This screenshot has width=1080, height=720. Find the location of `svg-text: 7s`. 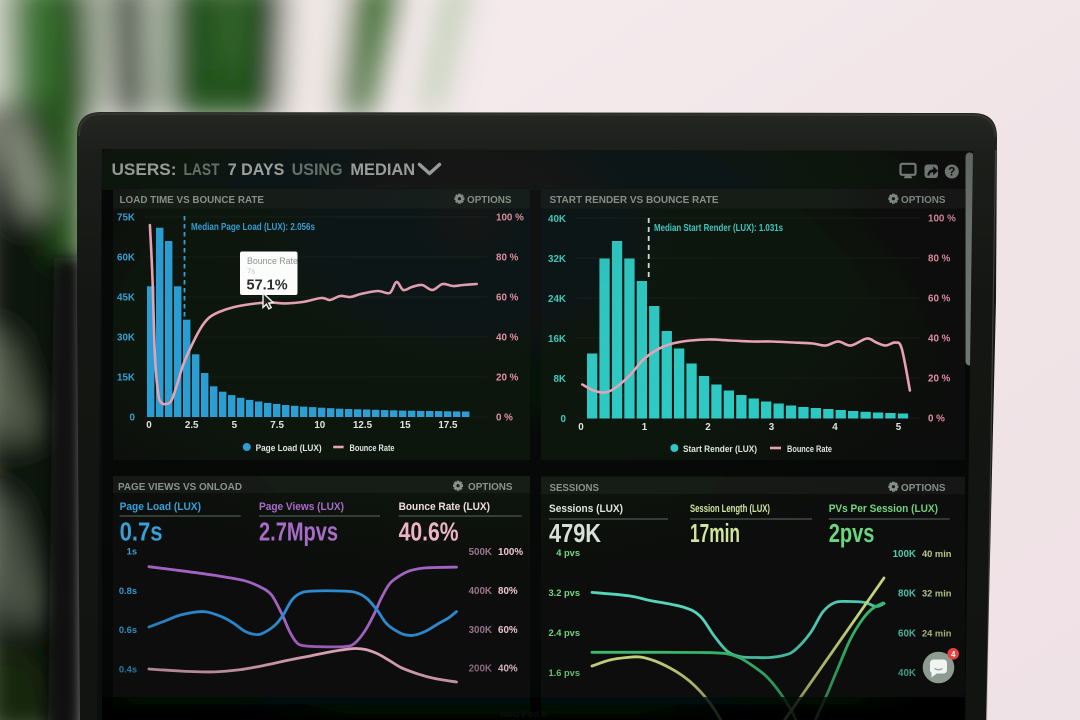

svg-text: 7s is located at coordinates (251, 271).